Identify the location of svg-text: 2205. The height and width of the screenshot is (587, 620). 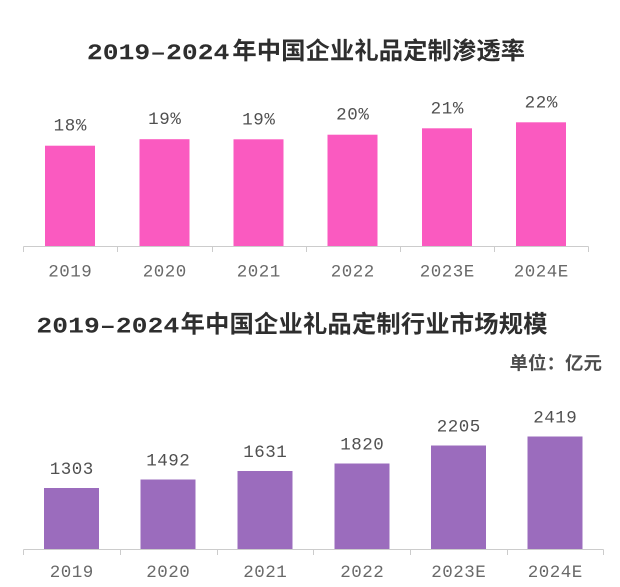
(459, 428).